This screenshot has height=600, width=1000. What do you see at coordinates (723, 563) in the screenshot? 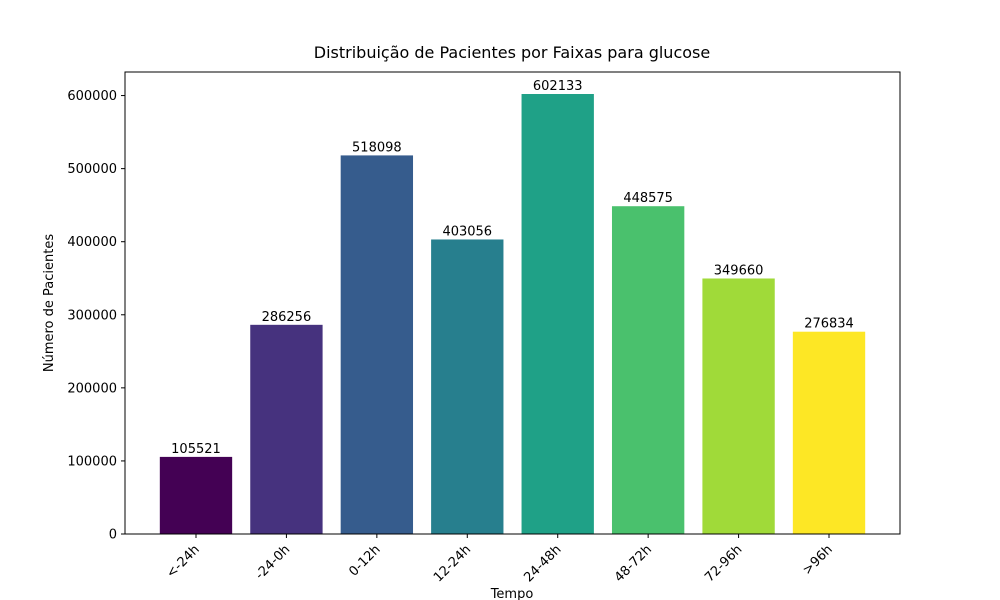
I see `x-tick-label: 72-96h` at bounding box center [723, 563].